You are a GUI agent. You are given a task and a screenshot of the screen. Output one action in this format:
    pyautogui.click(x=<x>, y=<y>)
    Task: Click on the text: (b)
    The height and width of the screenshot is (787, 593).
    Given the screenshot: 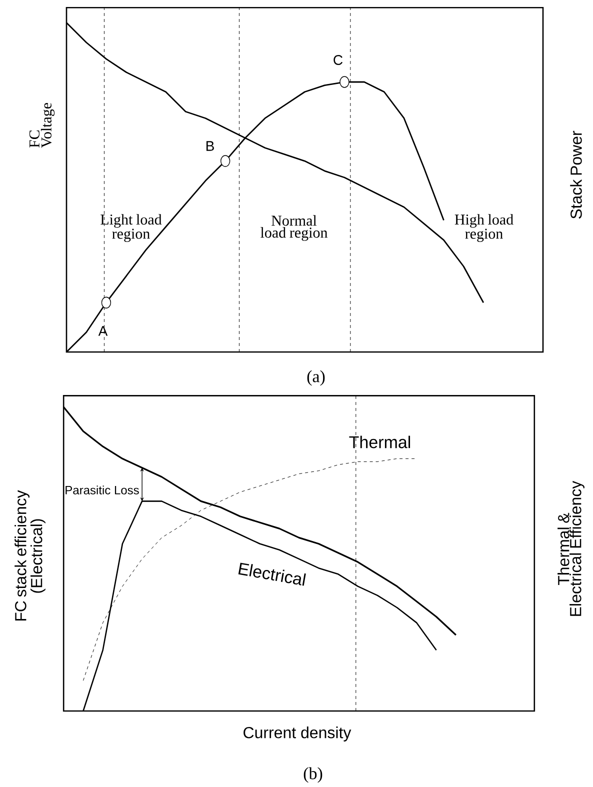 What is the action you would take?
    pyautogui.click(x=313, y=775)
    